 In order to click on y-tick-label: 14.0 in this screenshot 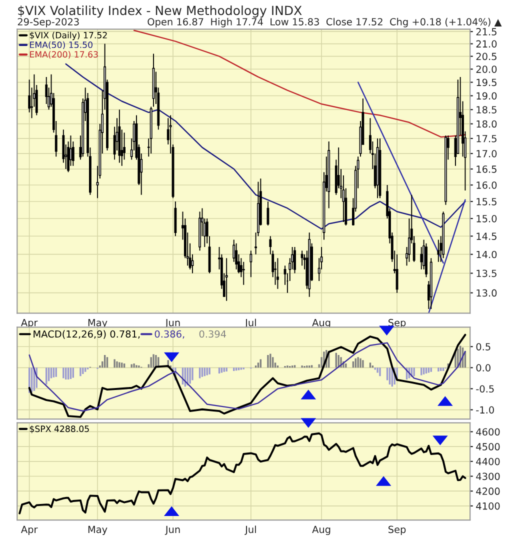, I will do `click(486, 254)`.